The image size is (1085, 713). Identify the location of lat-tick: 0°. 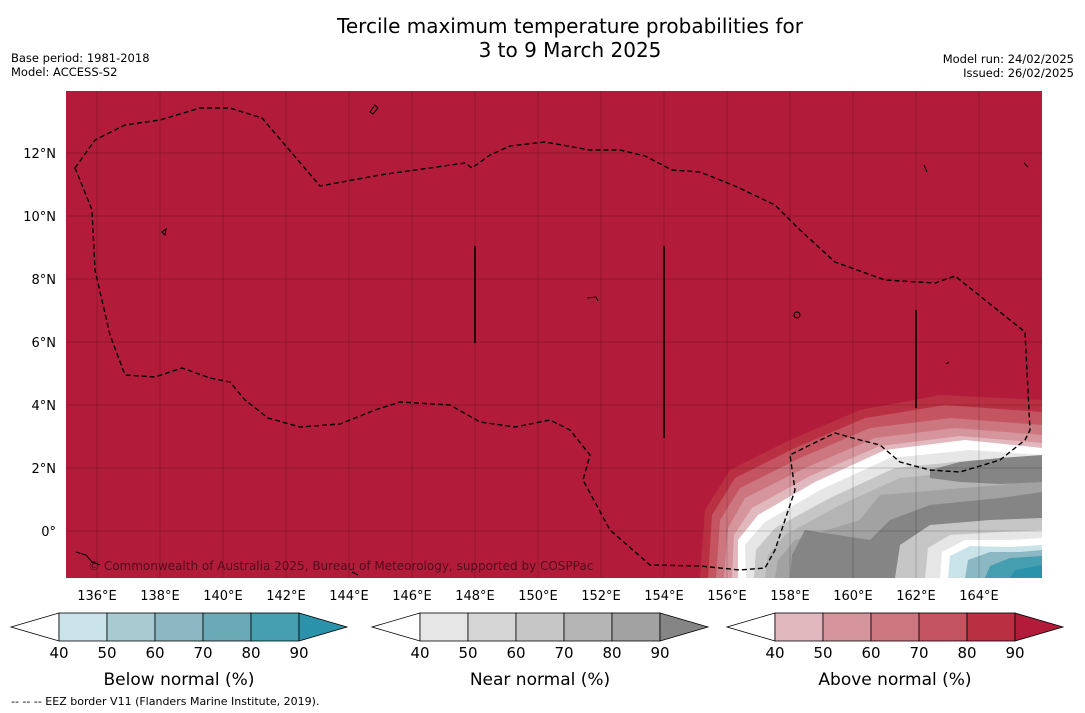
(48, 532).